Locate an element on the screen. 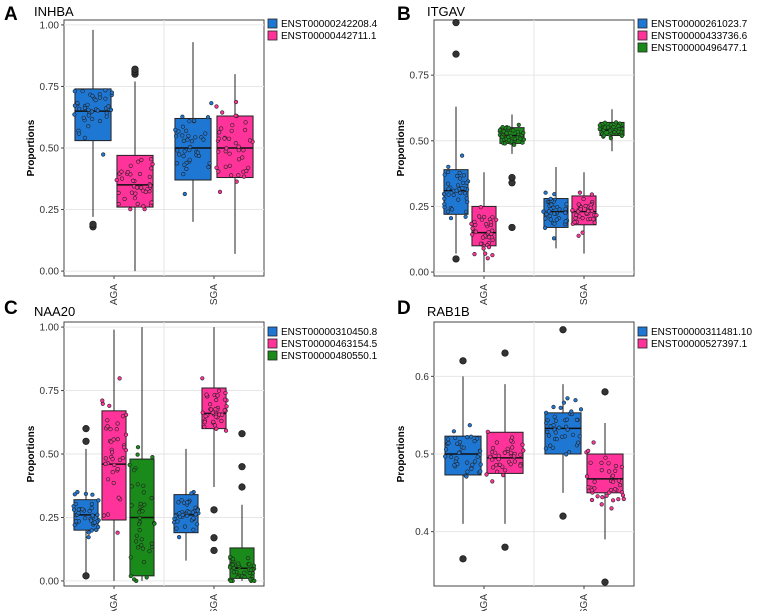 The width and height of the screenshot is (782, 611). x-tick-label: SGA is located at coordinates (584, 602).